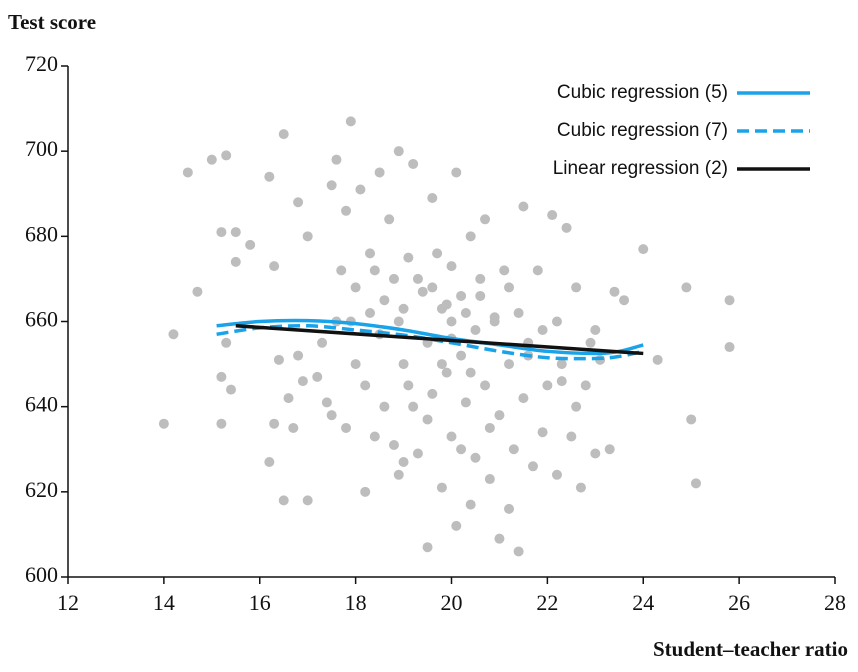 The image size is (858, 672). I want to click on regression-line, so click(439, 340).